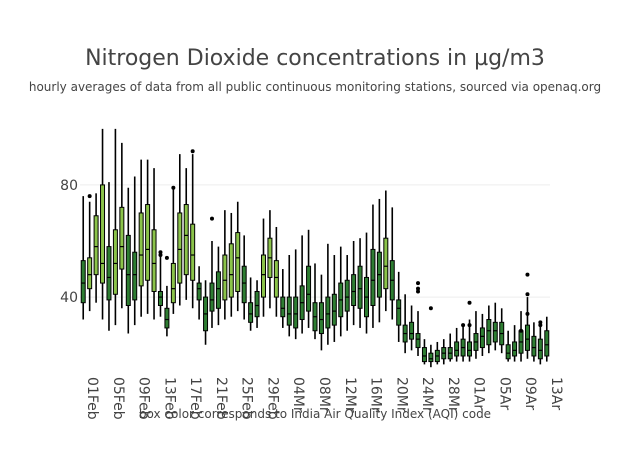 Image resolution: width=630 pixels, height=450 pixels. What do you see at coordinates (399, 306) in the screenshot?
I see `box-21Mar` at bounding box center [399, 306].